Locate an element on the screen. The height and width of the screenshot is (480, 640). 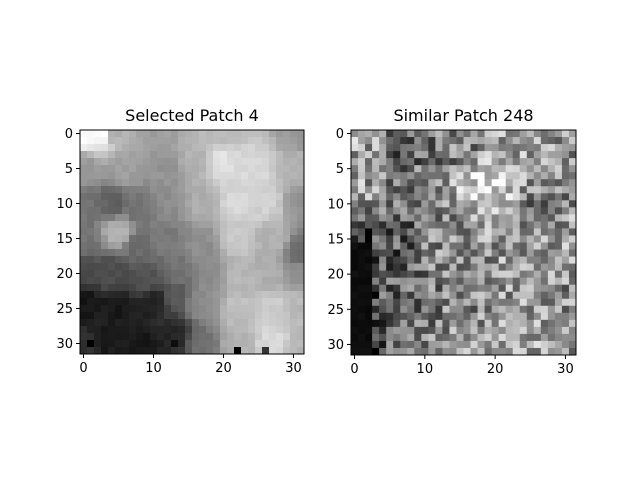
similar-patch-x-tick-label: 10 is located at coordinates (425, 369).